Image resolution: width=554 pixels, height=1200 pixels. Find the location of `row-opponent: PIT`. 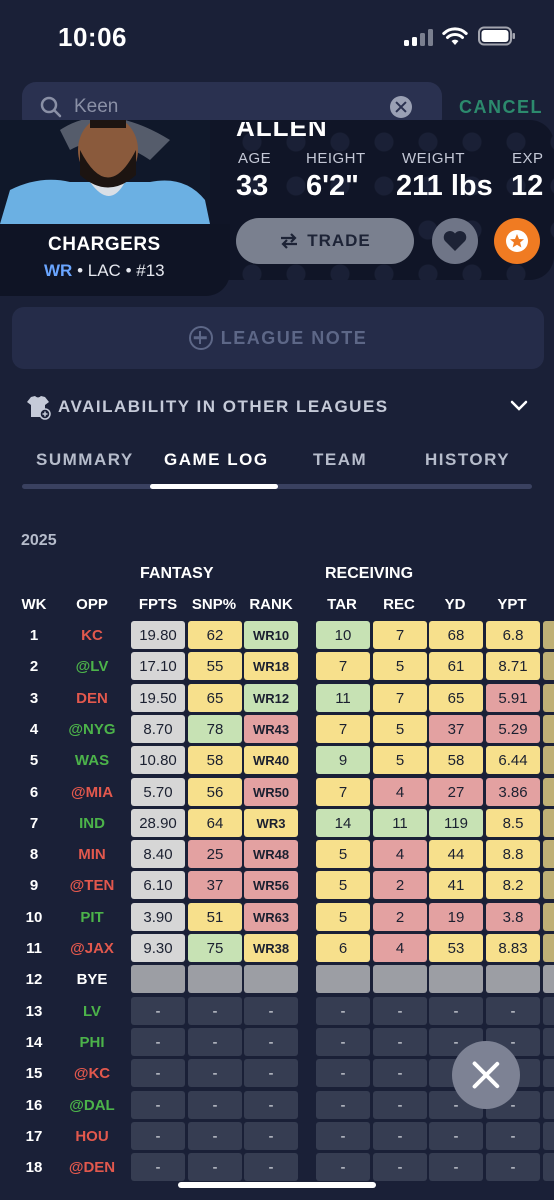

row-opponent: PIT is located at coordinates (92, 917).